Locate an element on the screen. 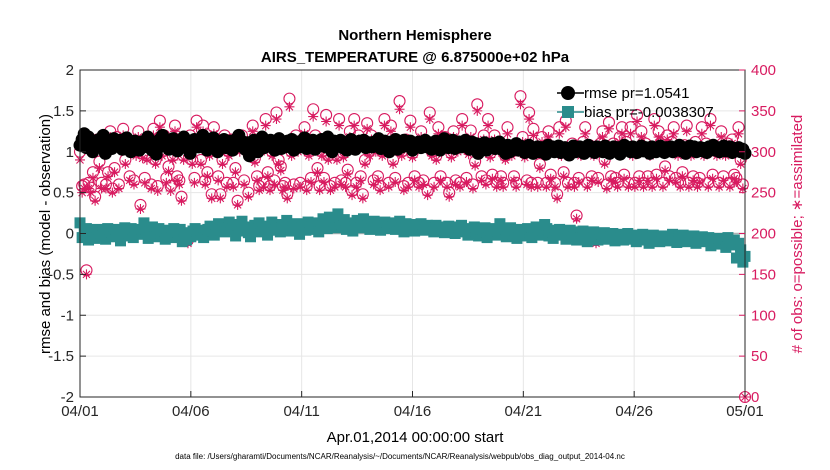 This screenshot has width=830, height=470. x-axis-label: Apr.01,2014 00:00:00 start is located at coordinates (416, 437).